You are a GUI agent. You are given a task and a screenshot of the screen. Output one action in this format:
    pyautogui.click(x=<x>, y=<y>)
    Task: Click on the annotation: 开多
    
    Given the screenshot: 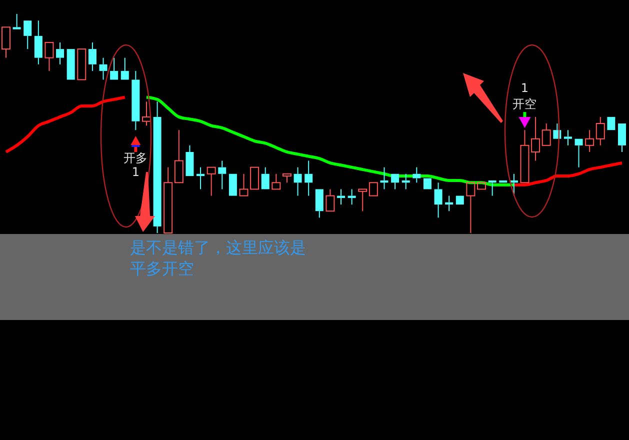 What is the action you would take?
    pyautogui.click(x=136, y=158)
    